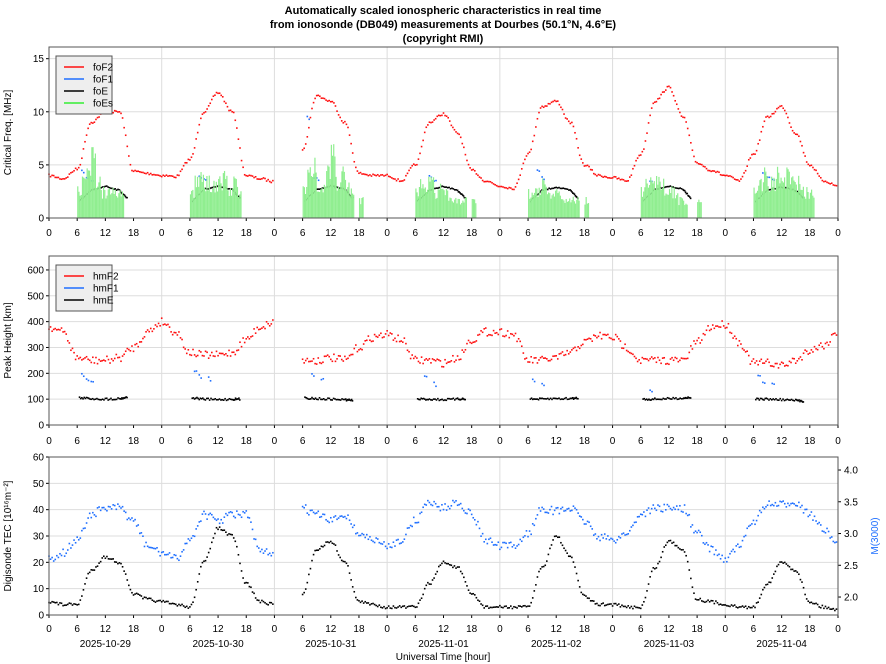  I want to click on x-tick-label: 6, so click(303, 233).